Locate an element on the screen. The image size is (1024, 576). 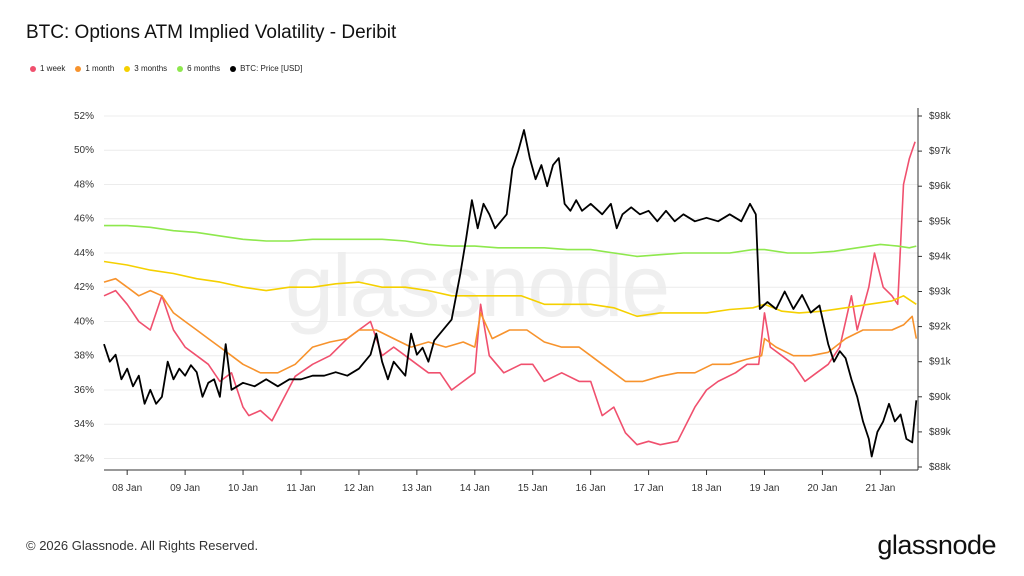
y-left-tick-label: 32% is located at coordinates (84, 458).